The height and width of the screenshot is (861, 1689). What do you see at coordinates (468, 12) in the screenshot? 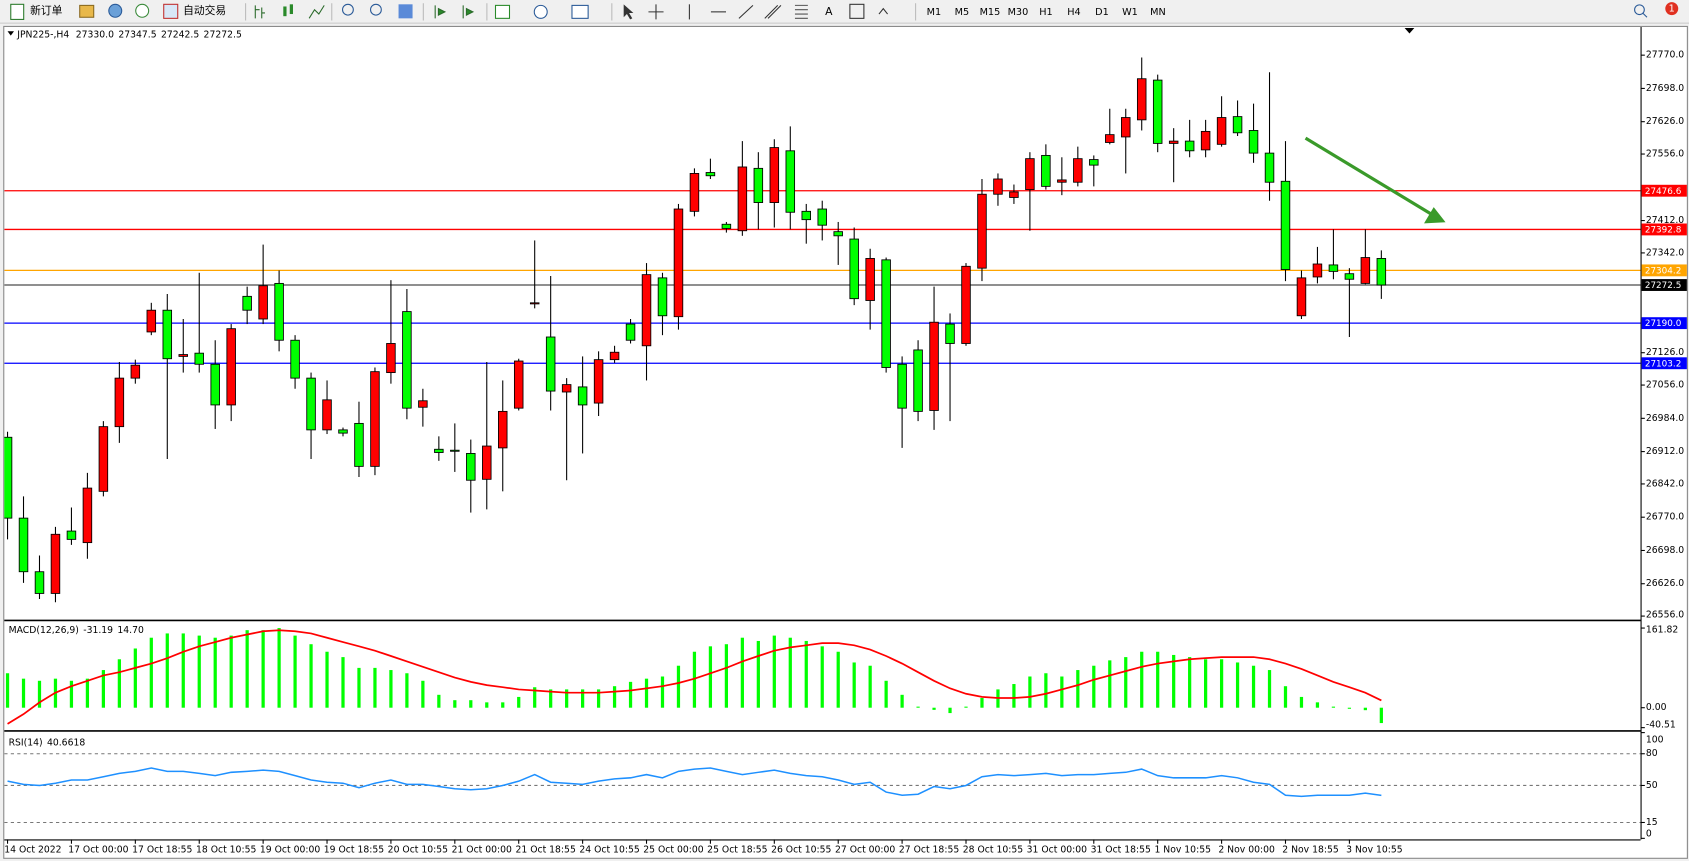
I see `chart-shift-button` at bounding box center [468, 12].